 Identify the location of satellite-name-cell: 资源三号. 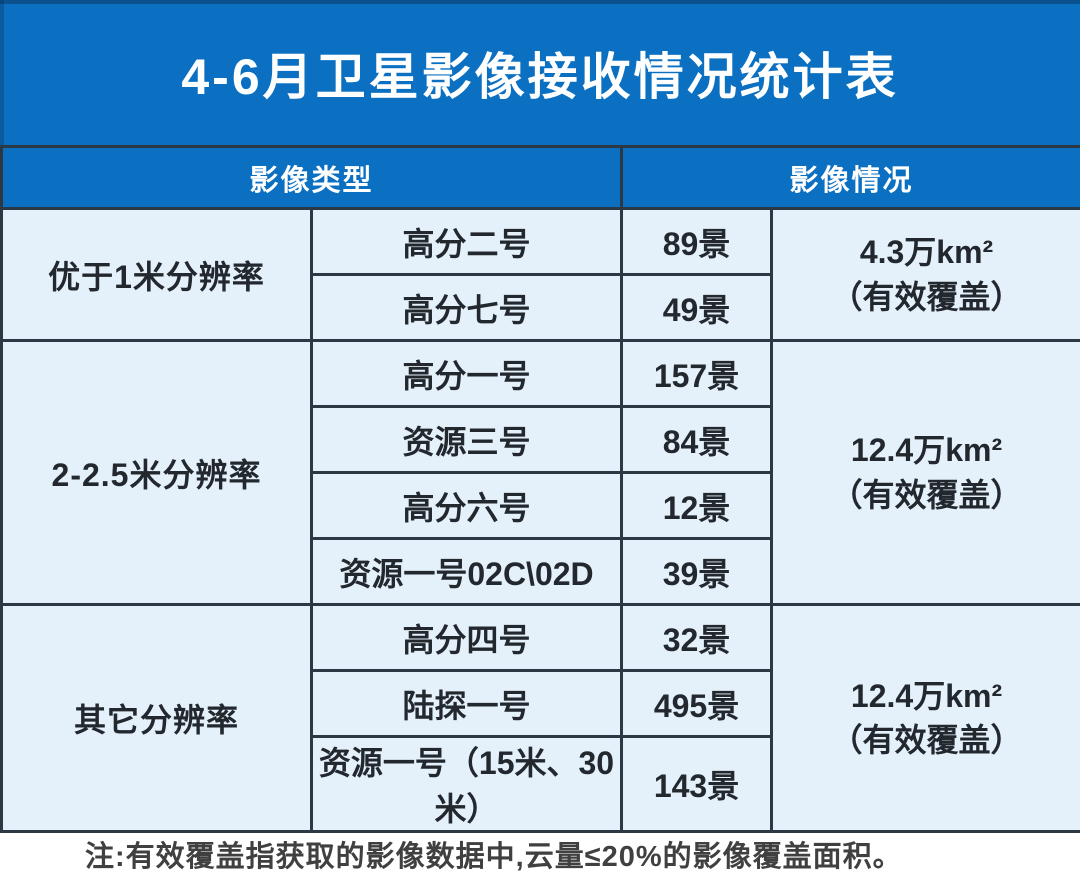
(466, 439).